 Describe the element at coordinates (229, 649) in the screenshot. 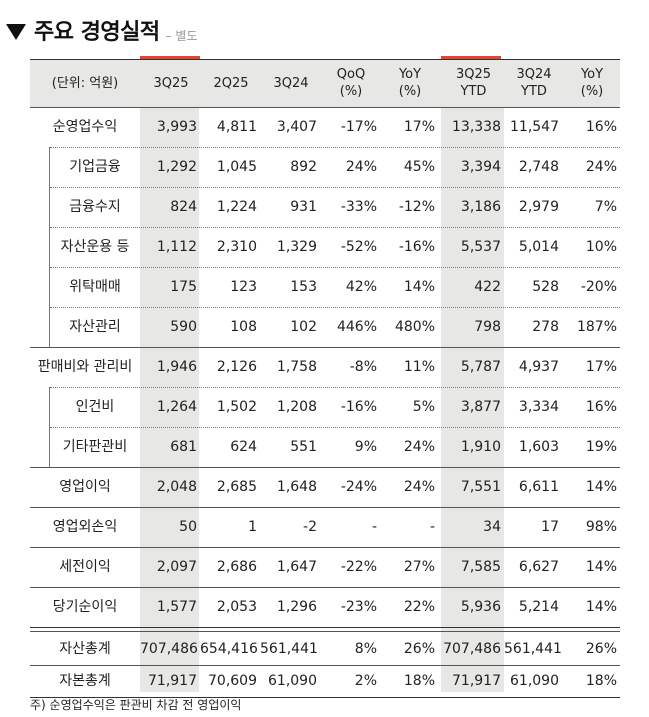

I see `table-cell: 654,416` at that location.